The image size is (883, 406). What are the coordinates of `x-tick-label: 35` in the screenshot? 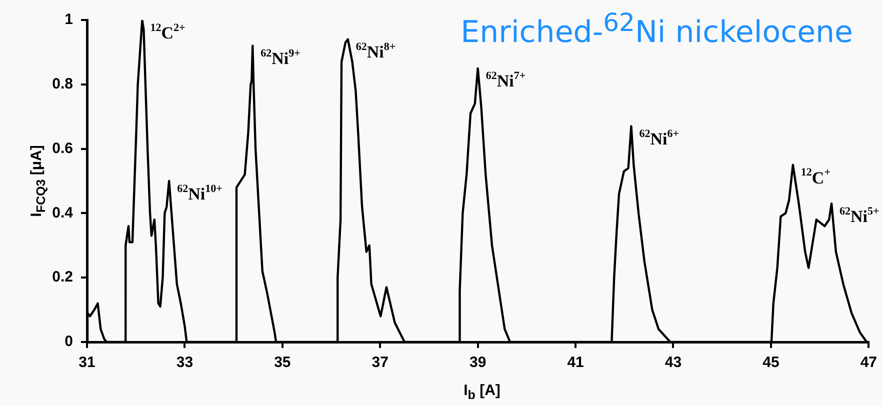 It's located at (282, 363).